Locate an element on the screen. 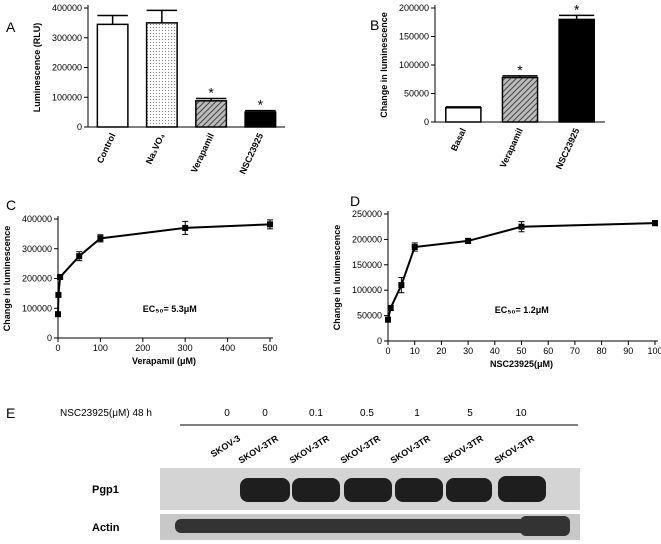 This screenshot has height=544, width=661. line is located at coordinates (164, 269).